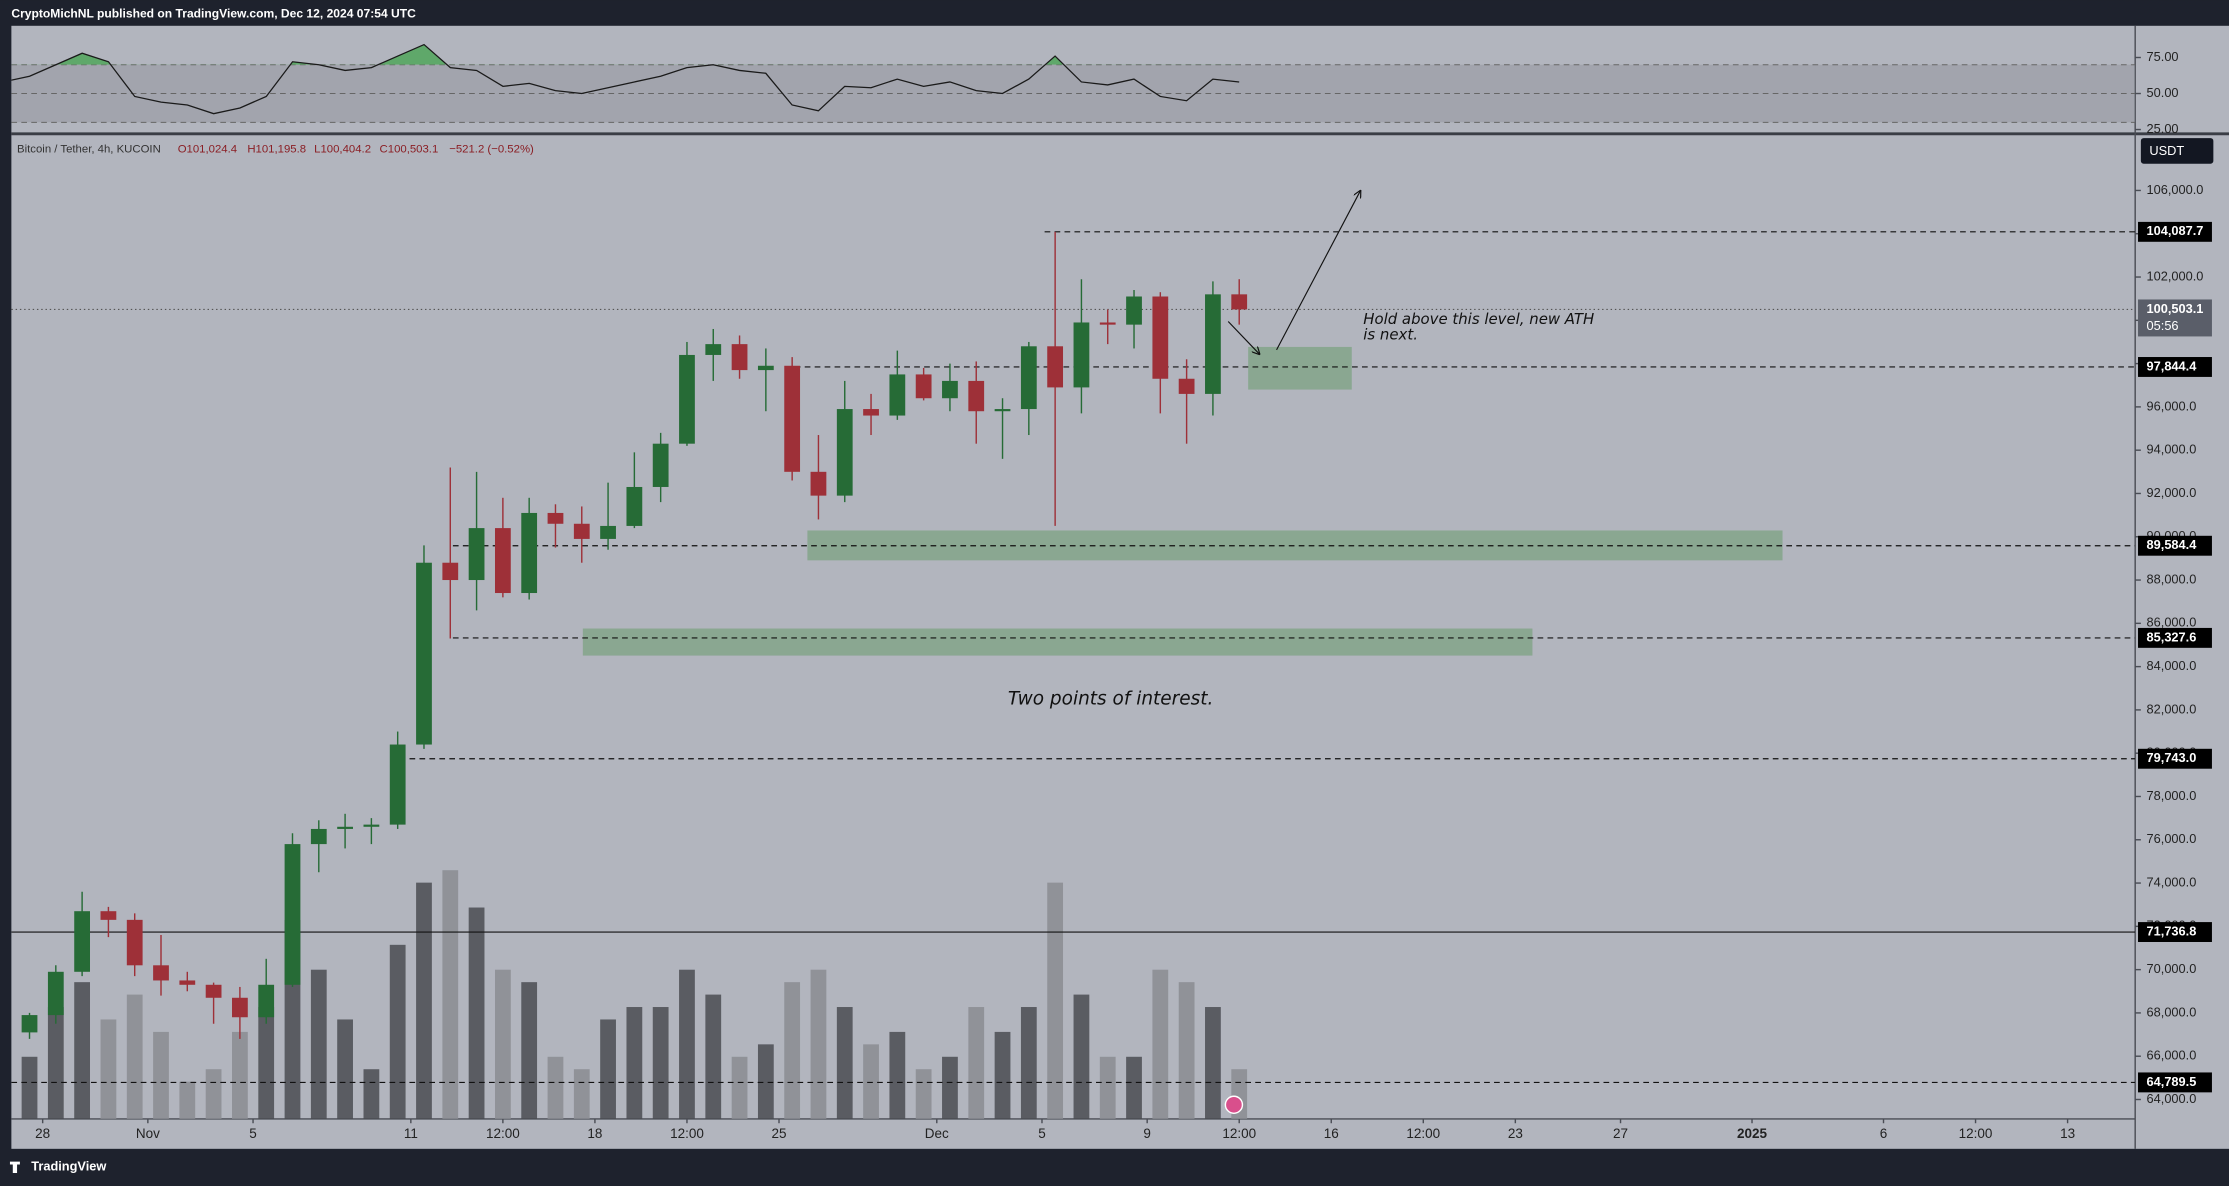  Describe the element at coordinates (148, 1133) in the screenshot. I see `x-tick-label: Nov` at that location.